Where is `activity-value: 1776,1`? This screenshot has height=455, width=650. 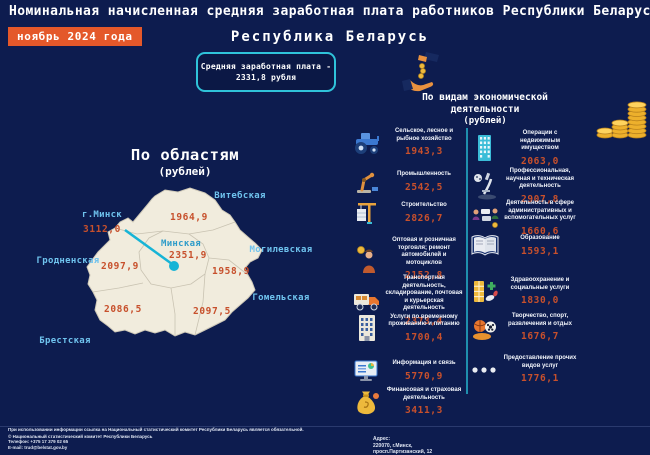
activity-value: 1776,1 is located at coordinates (540, 378).